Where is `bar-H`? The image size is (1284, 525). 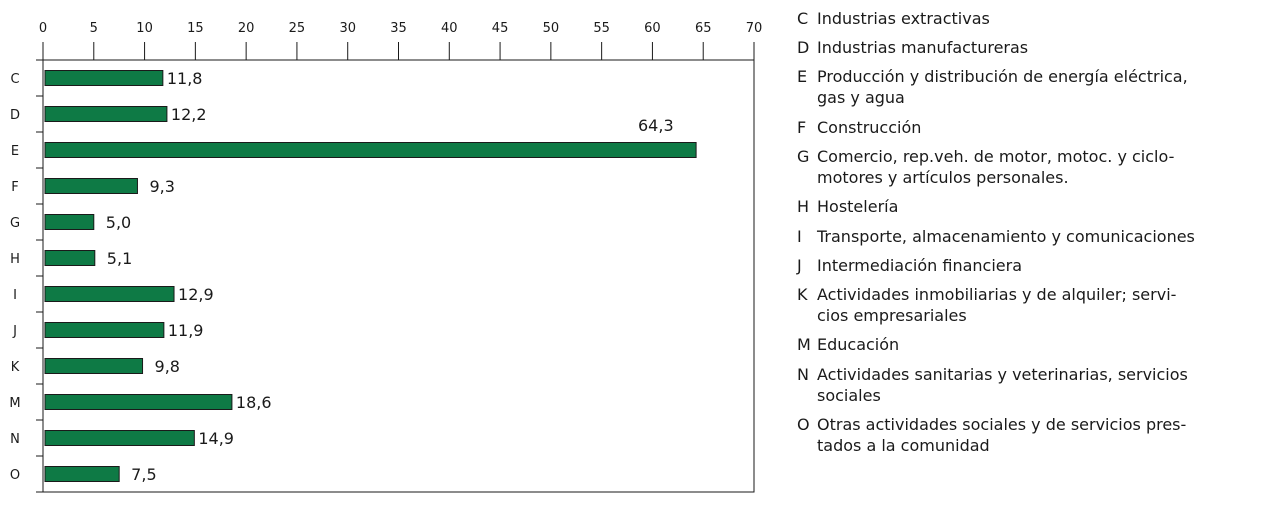
bar-H is located at coordinates (70, 258).